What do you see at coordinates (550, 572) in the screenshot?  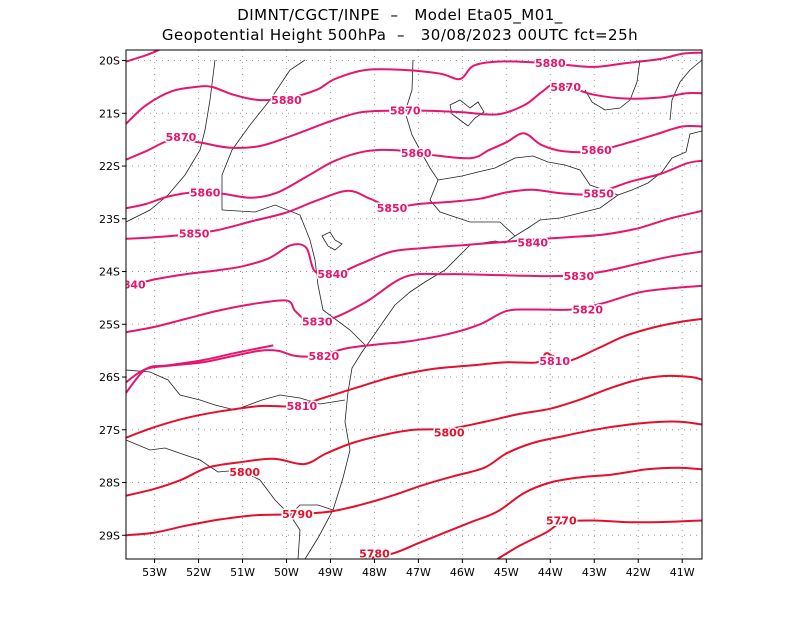 I see `lon-tick-label: 44W` at bounding box center [550, 572].